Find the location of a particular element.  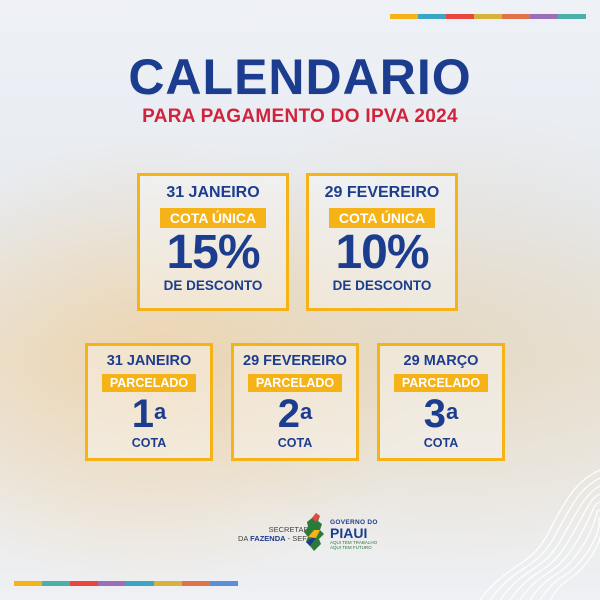

ordinal-number: 3 is located at coordinates (434, 414).